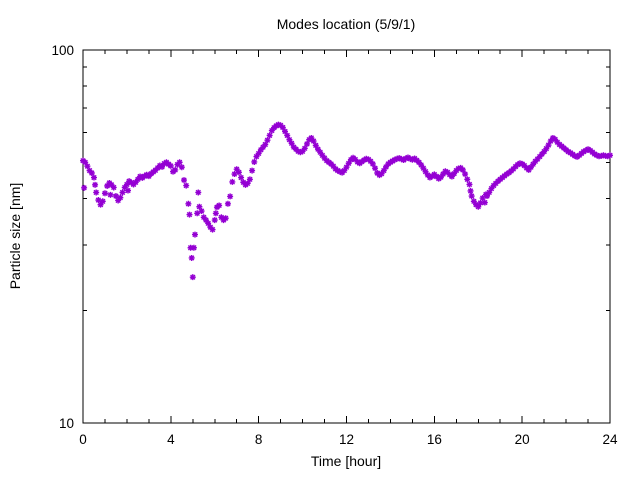  I want to click on x-axis-label: Time [hour], so click(346, 461).